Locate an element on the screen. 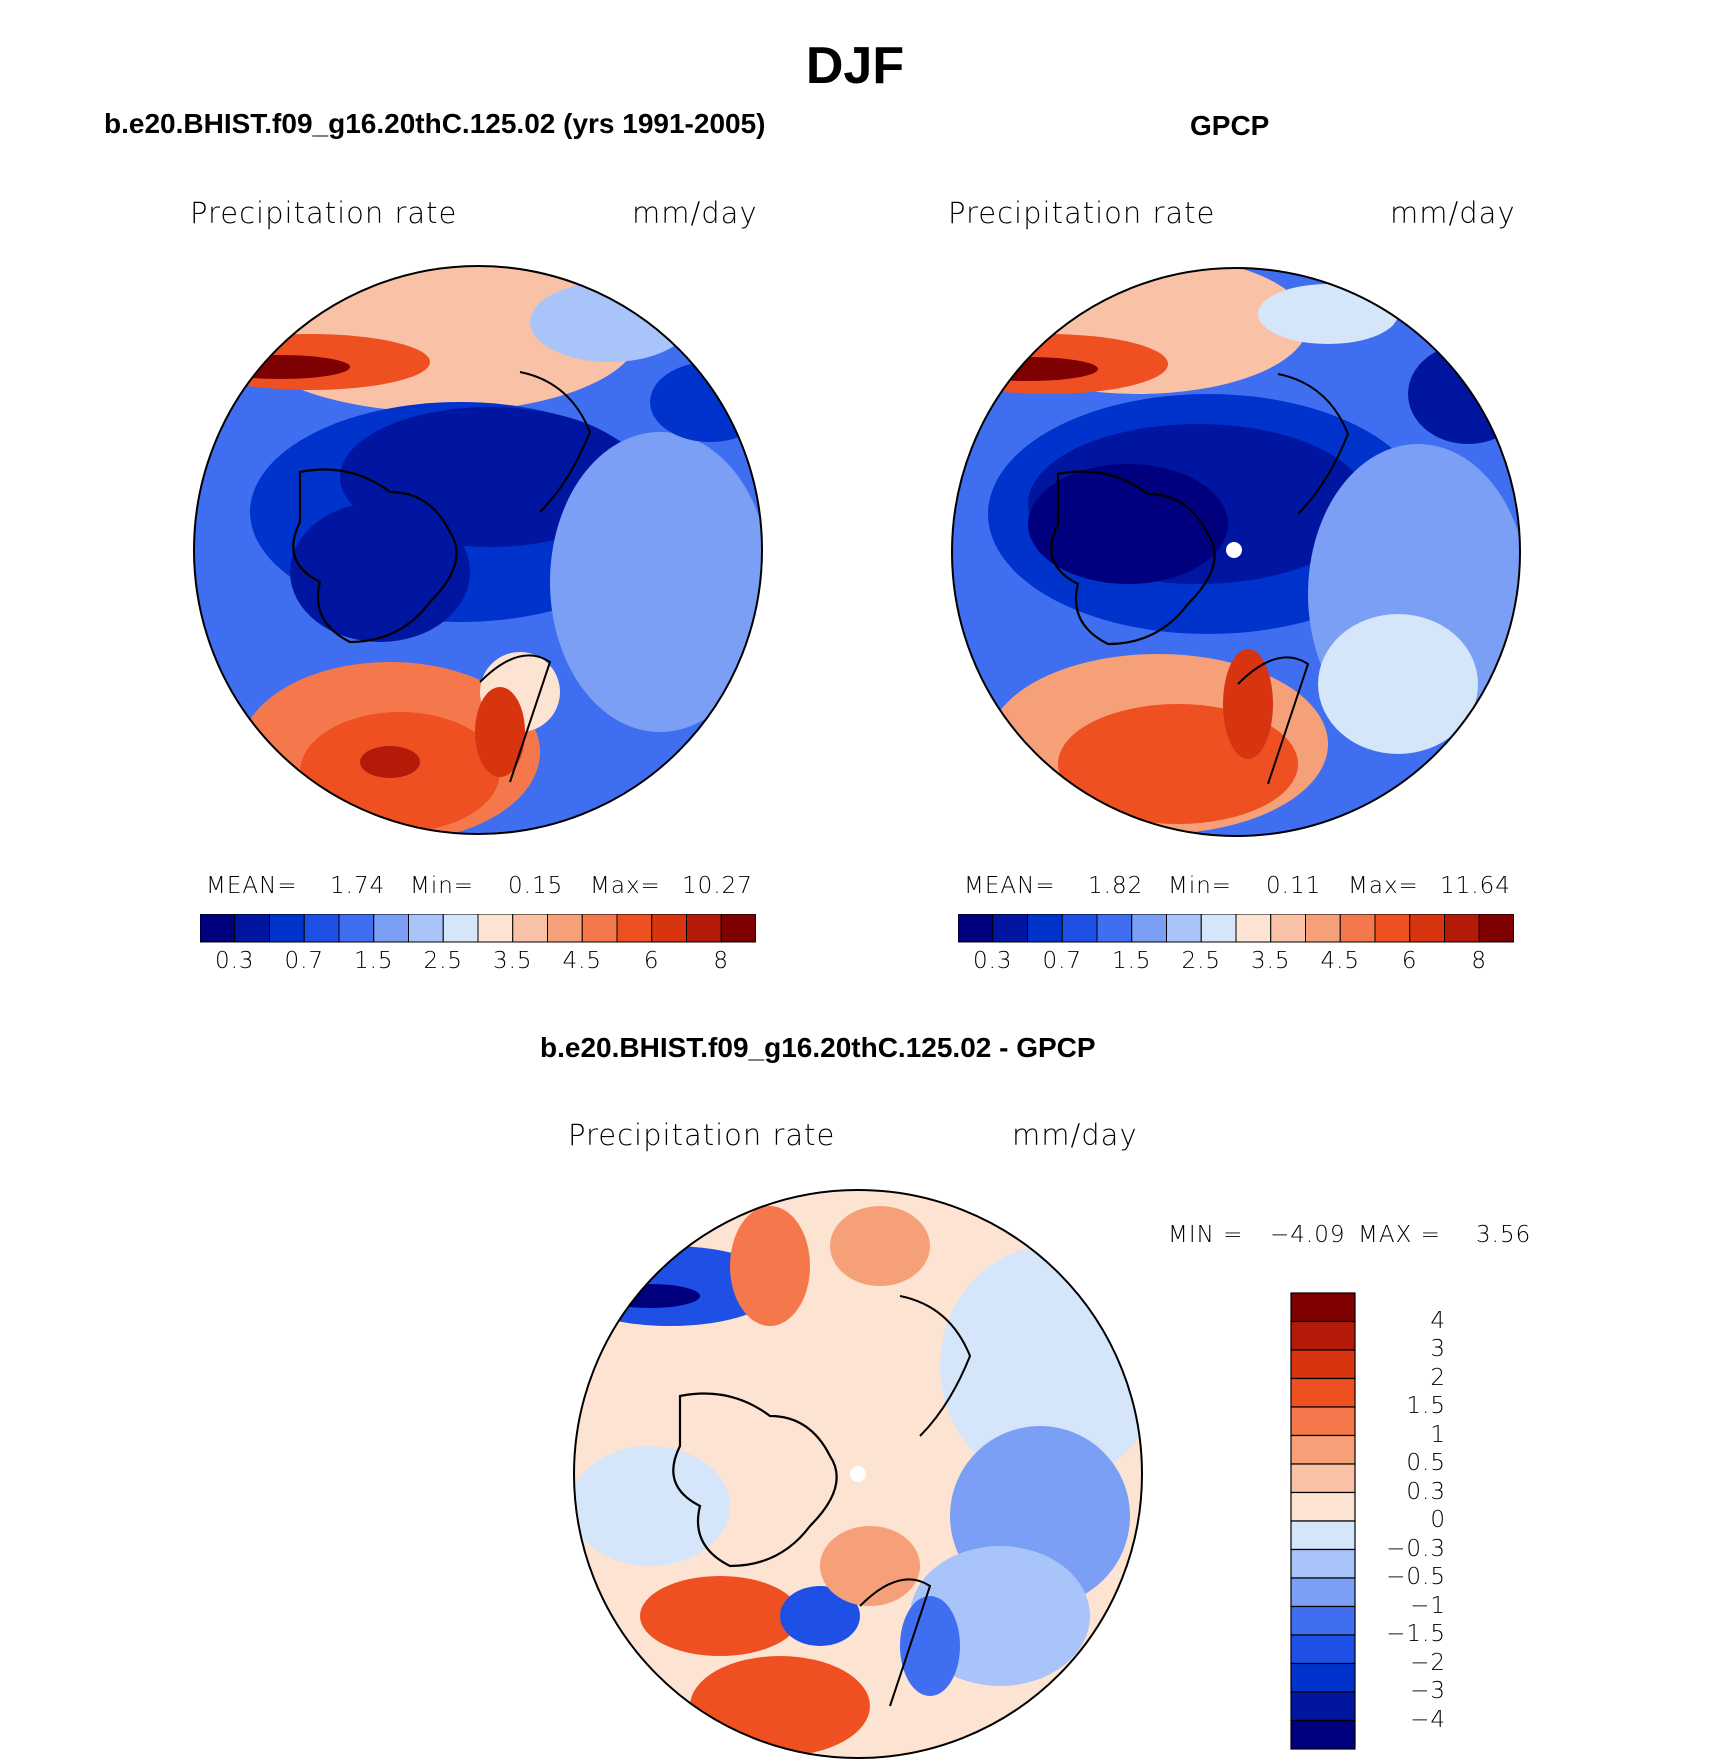 The height and width of the screenshot is (1762, 1710). panel-model-mean-label: MEAN= is located at coordinates (252, 886).